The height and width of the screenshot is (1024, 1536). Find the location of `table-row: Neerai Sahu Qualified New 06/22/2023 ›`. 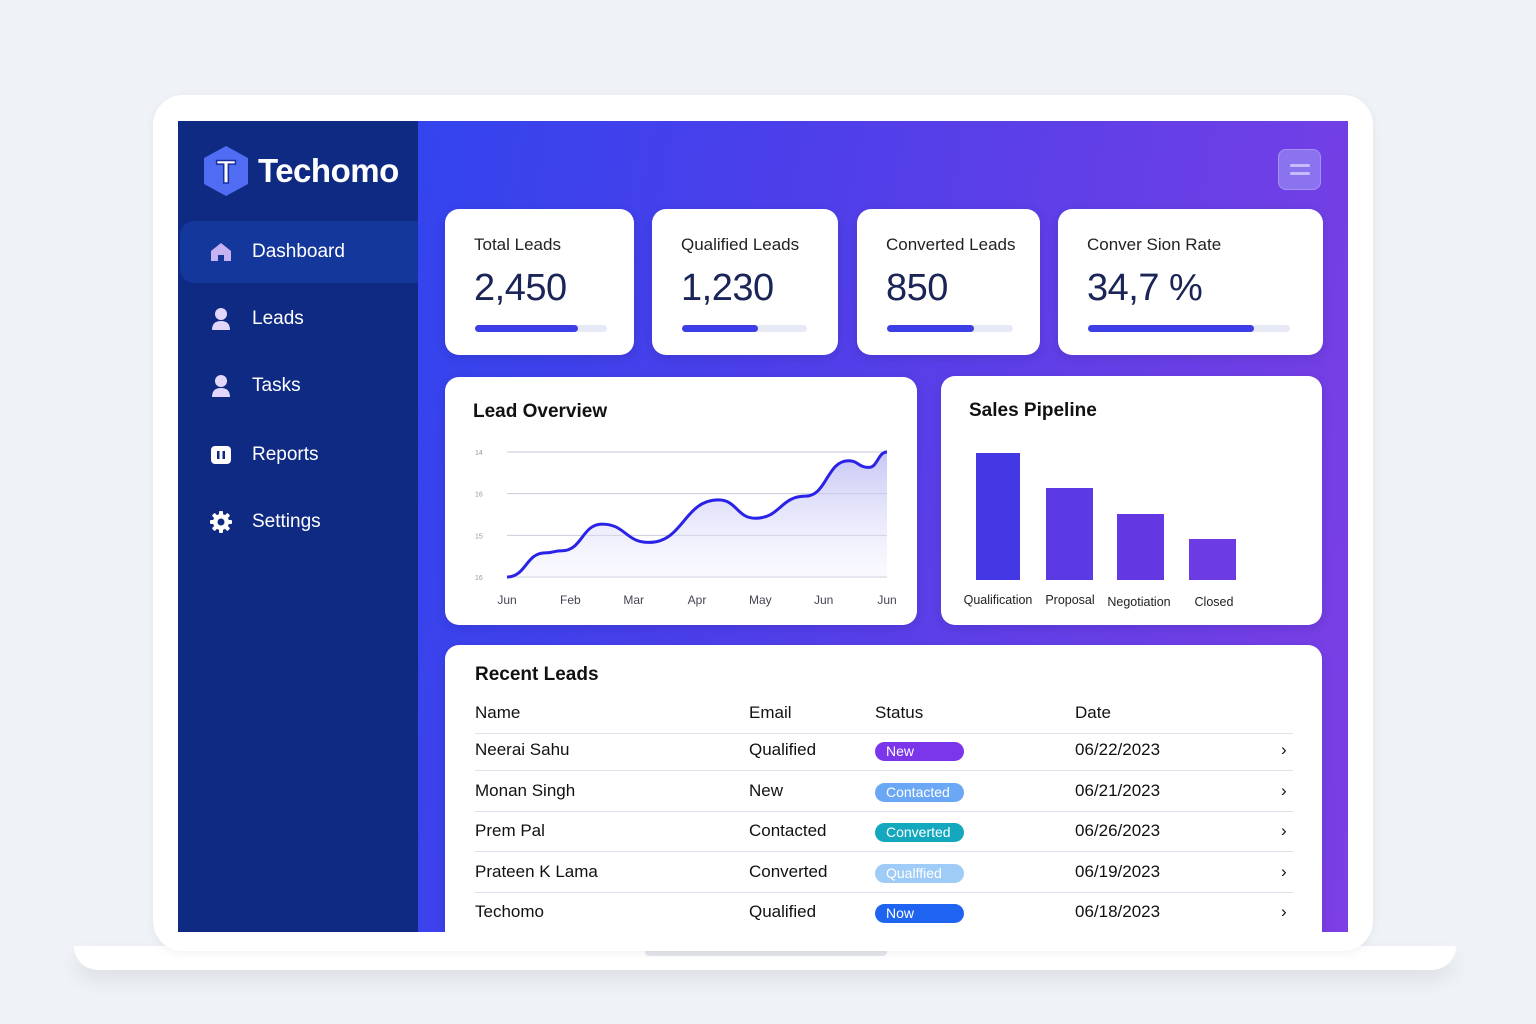

table-row: Neerai Sahu Qualified New 06/22/2023 › is located at coordinates (884, 751).